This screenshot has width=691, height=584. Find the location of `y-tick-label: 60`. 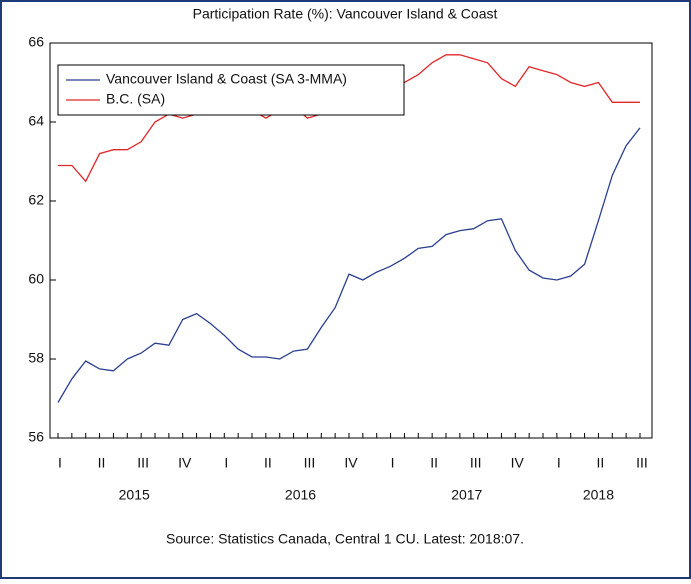

y-tick-label: 60 is located at coordinates (36, 279).